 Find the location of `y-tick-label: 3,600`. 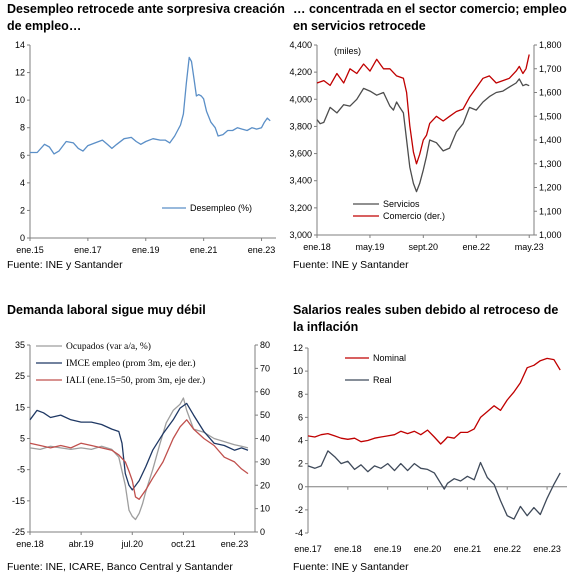

y-tick-label: 3,600 is located at coordinates (300, 154).